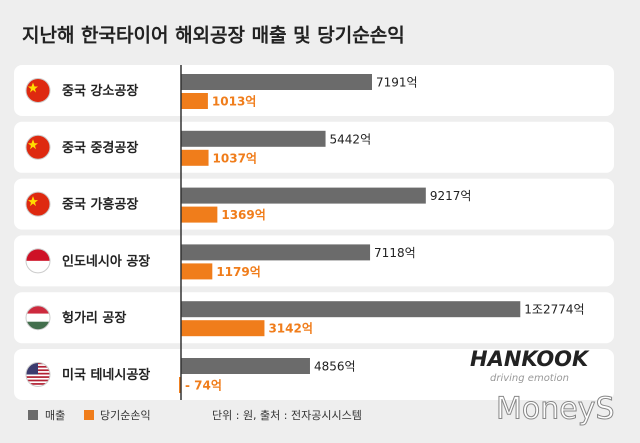 The width and height of the screenshot is (640, 443). What do you see at coordinates (213, 36) in the screenshot?
I see `chart-title: 지난해 한국타이어 해외공장 매출 및 당기순손익` at bounding box center [213, 36].